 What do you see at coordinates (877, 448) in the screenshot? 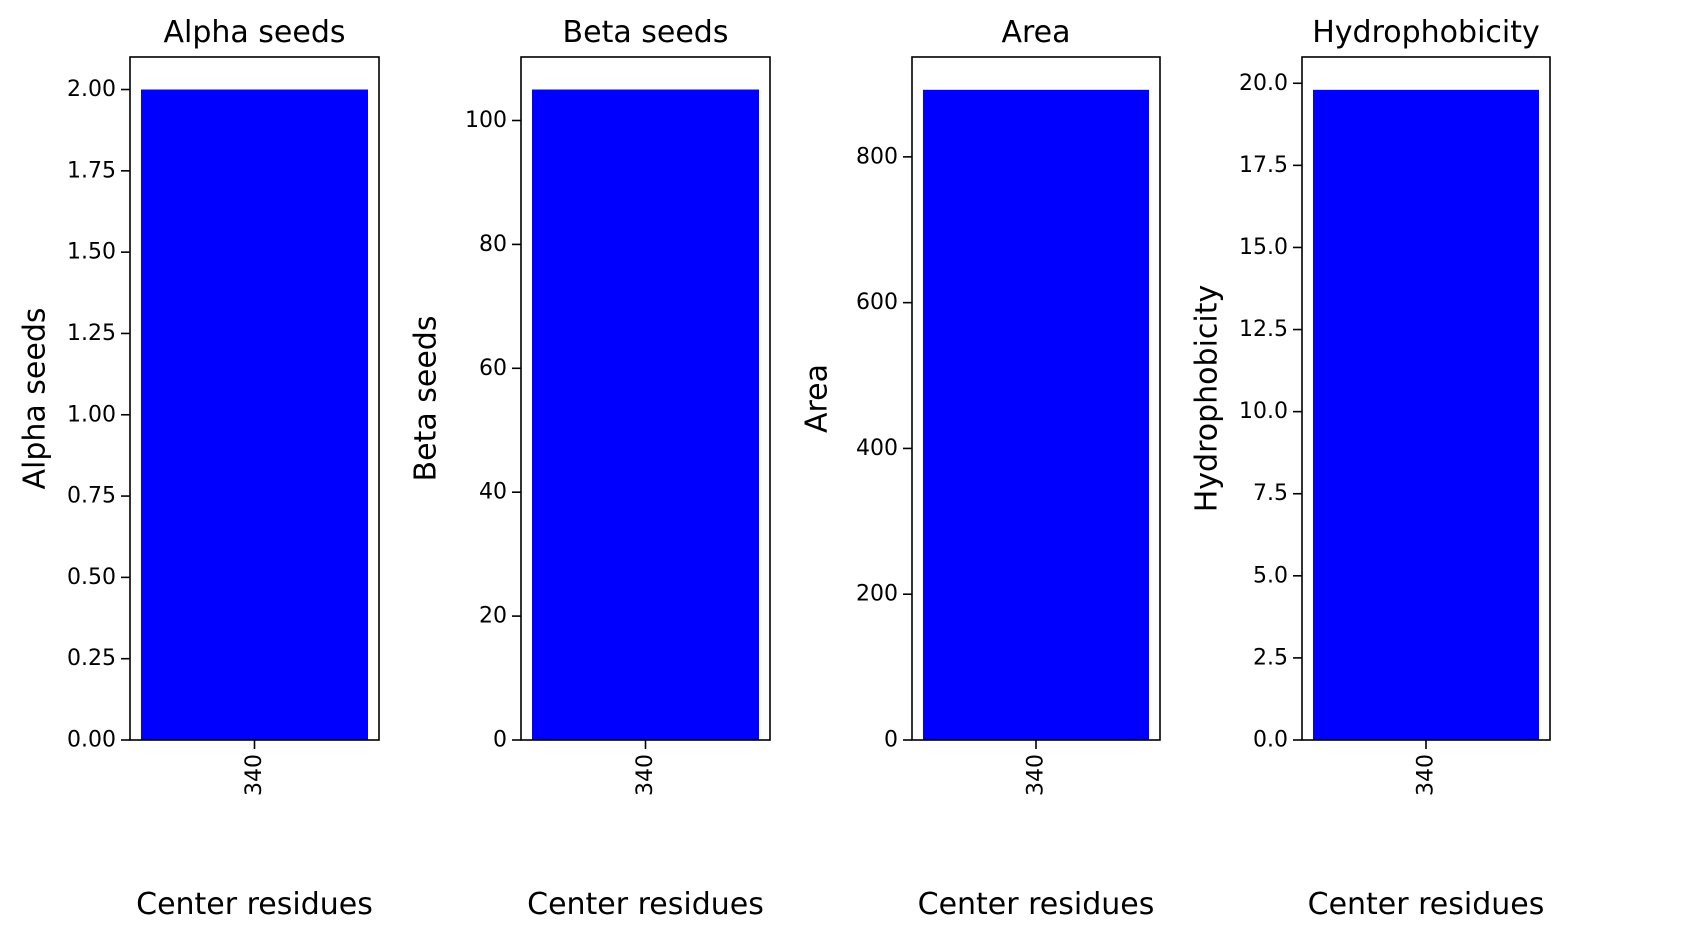
I see `y-tick-label: 400` at bounding box center [877, 448].